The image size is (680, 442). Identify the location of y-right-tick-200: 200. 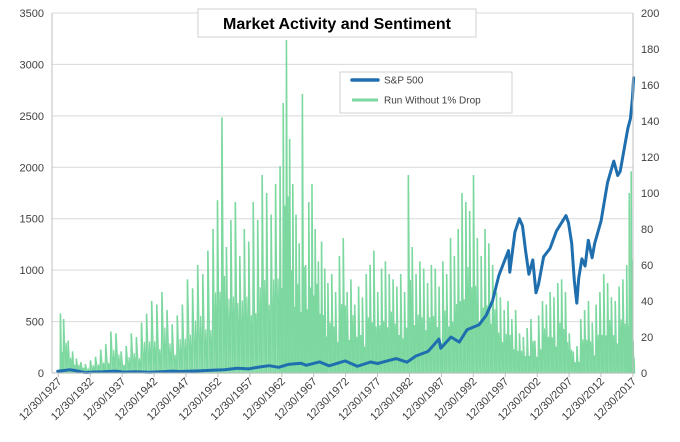
(650, 14).